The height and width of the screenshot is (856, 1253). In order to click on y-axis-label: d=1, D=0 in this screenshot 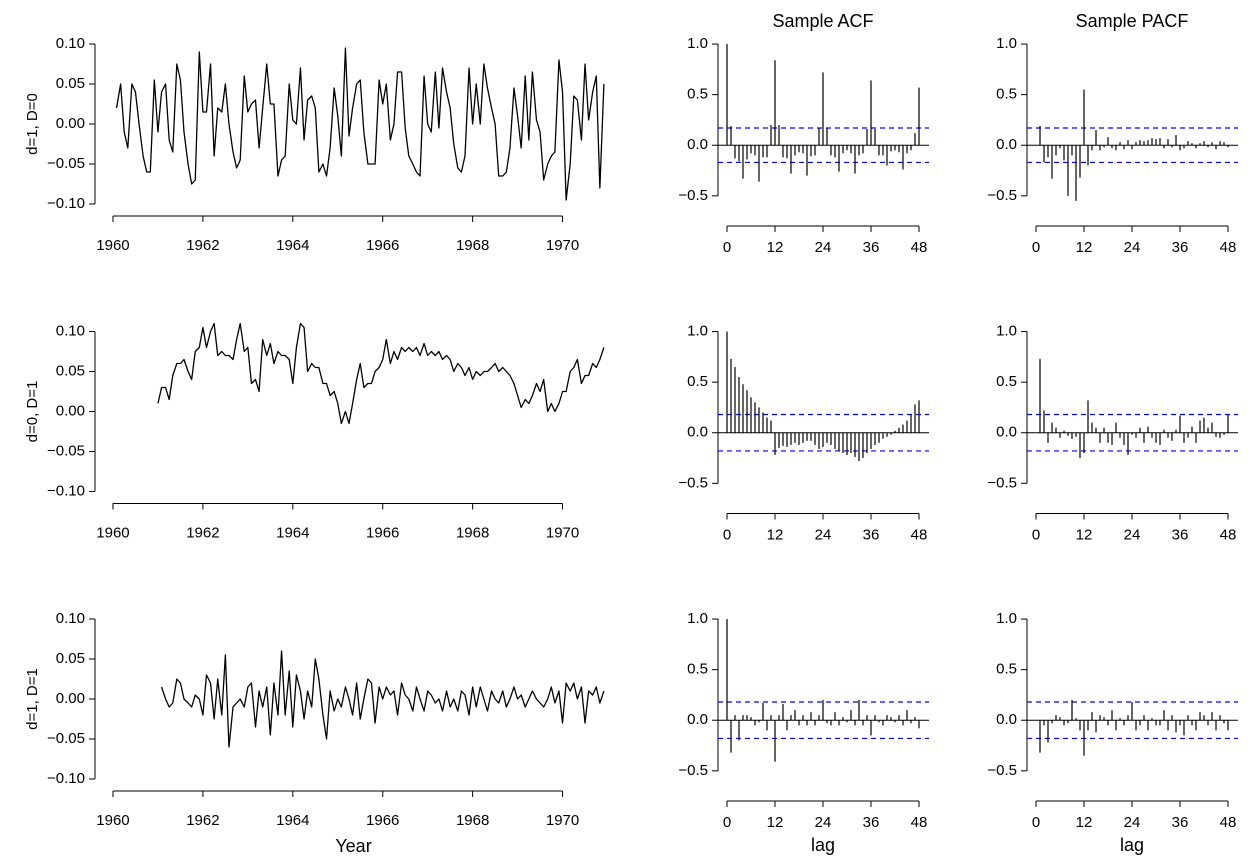, I will do `click(32, 124)`.